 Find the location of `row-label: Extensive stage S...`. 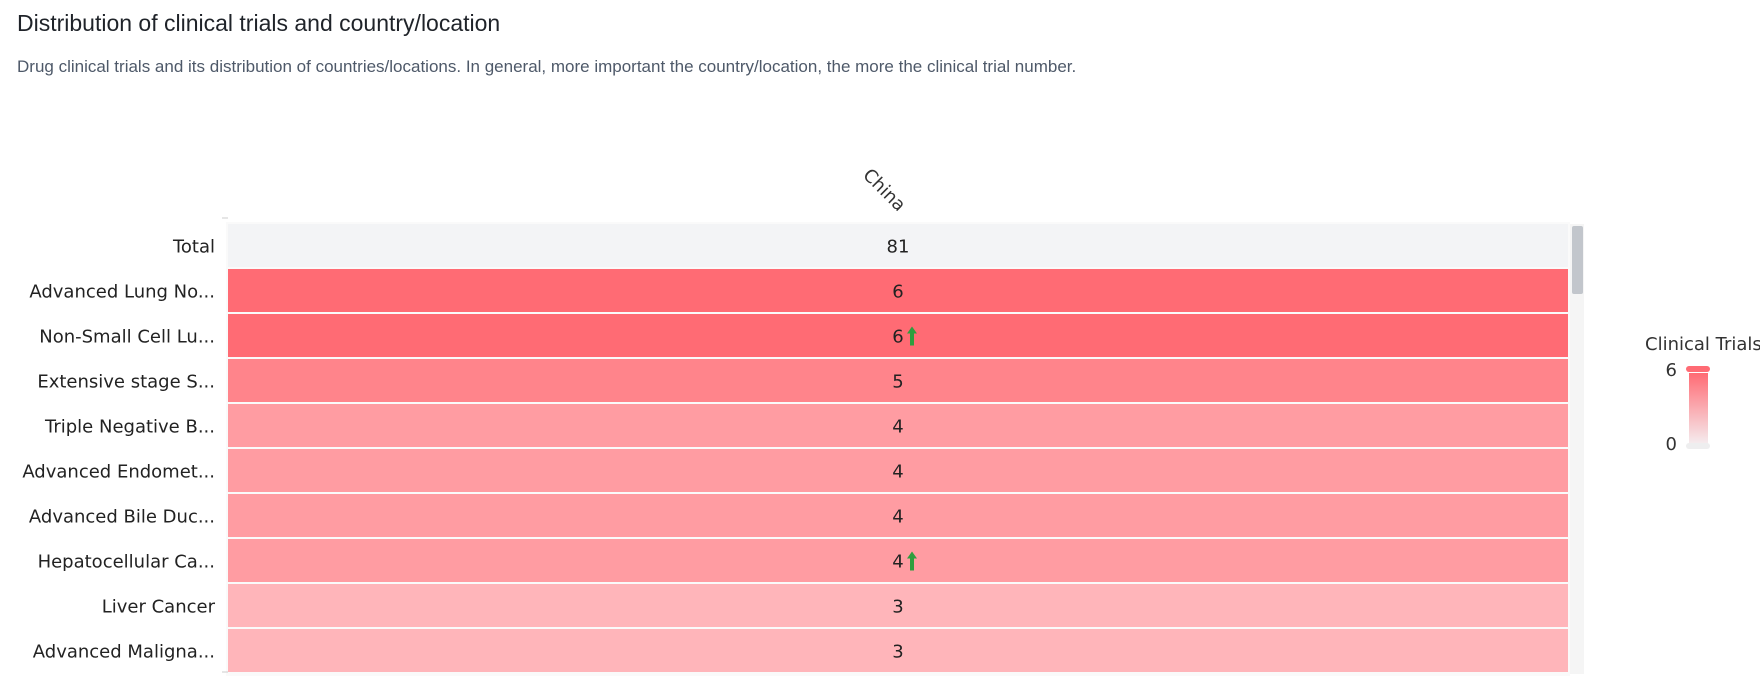

row-label: Extensive stage S... is located at coordinates (126, 382).